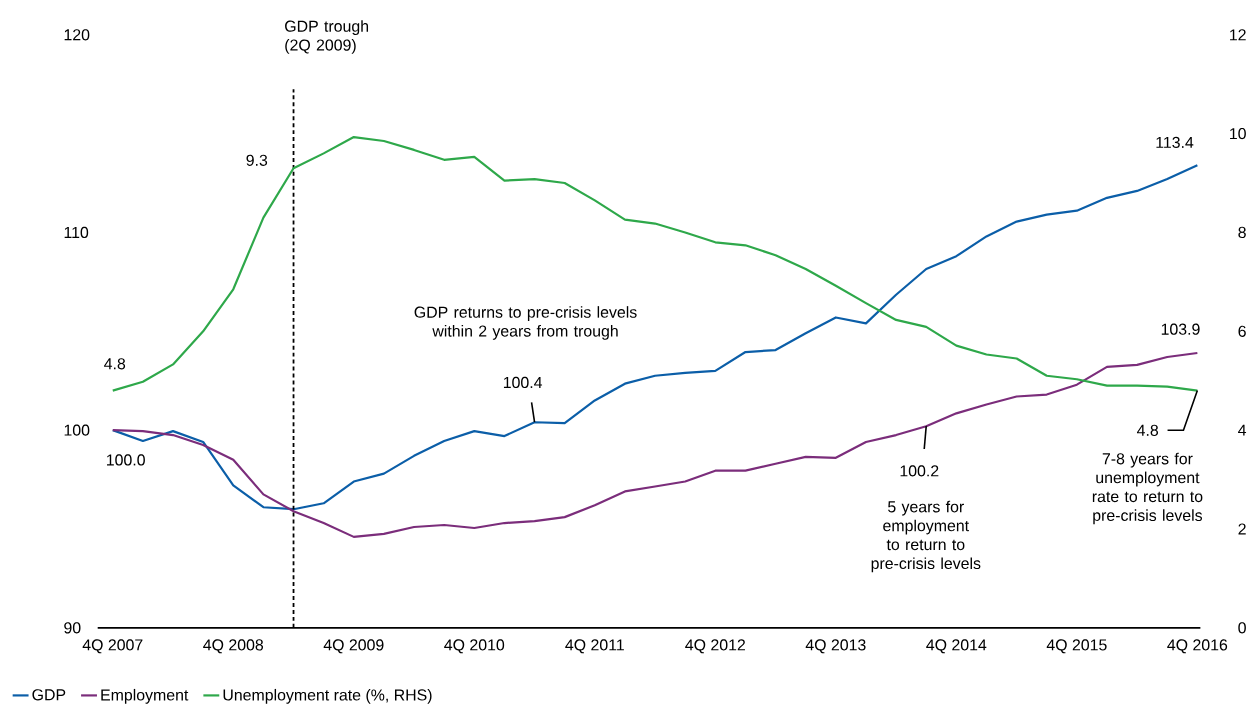  I want to click on y2-tick-label: 8, so click(1242, 232).